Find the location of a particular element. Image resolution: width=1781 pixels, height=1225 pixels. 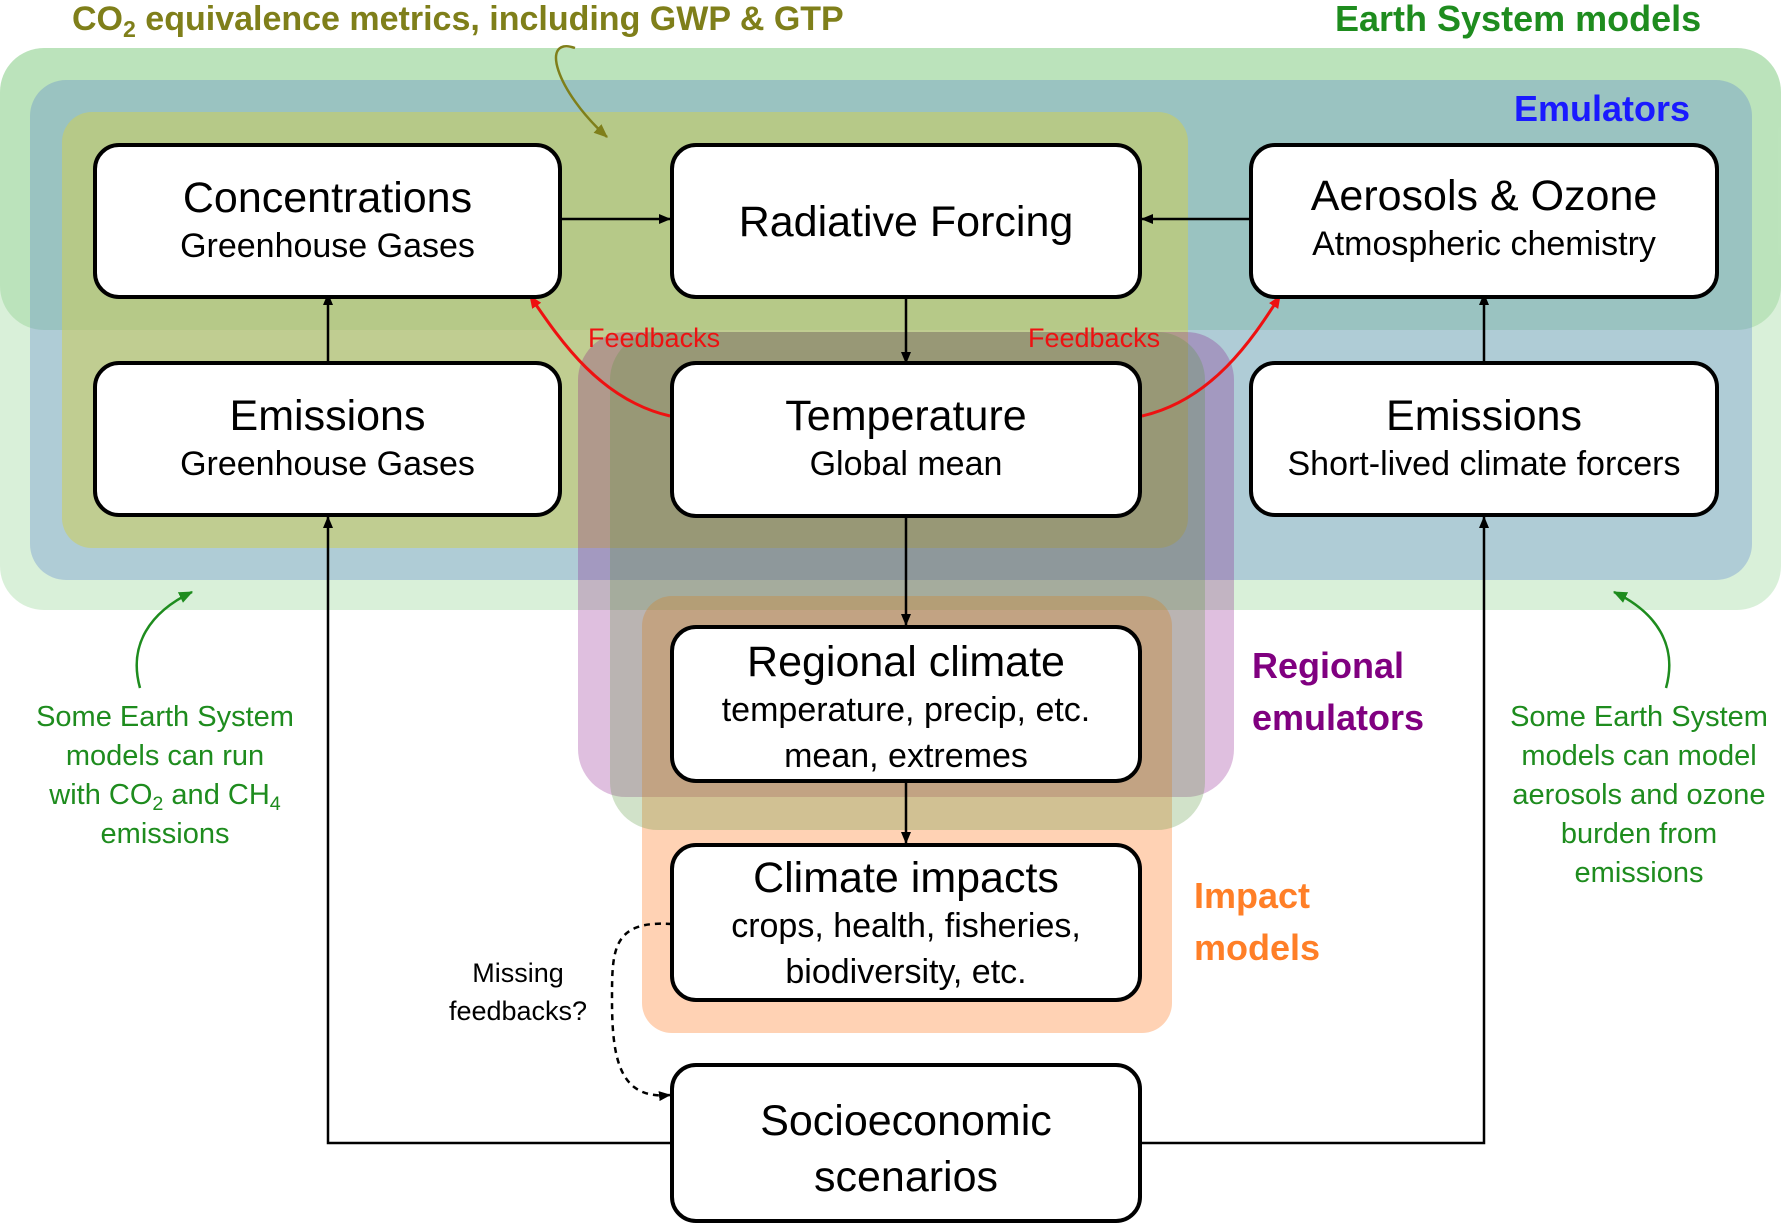

right-note-line2: models can model is located at coordinates (1639, 756).